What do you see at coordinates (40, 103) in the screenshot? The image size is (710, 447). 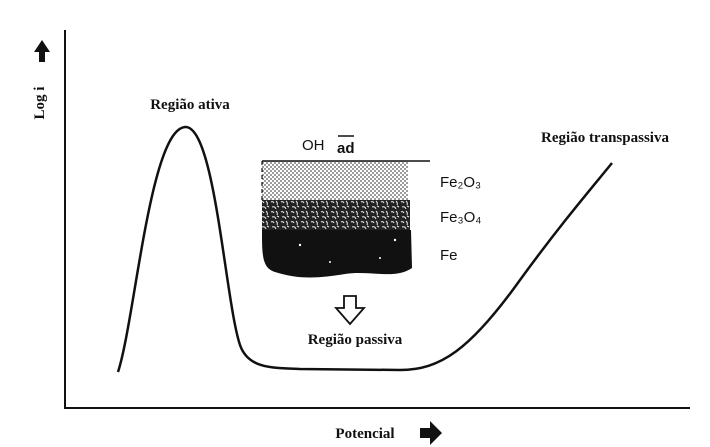 I see `y-label: Log i` at bounding box center [40, 103].